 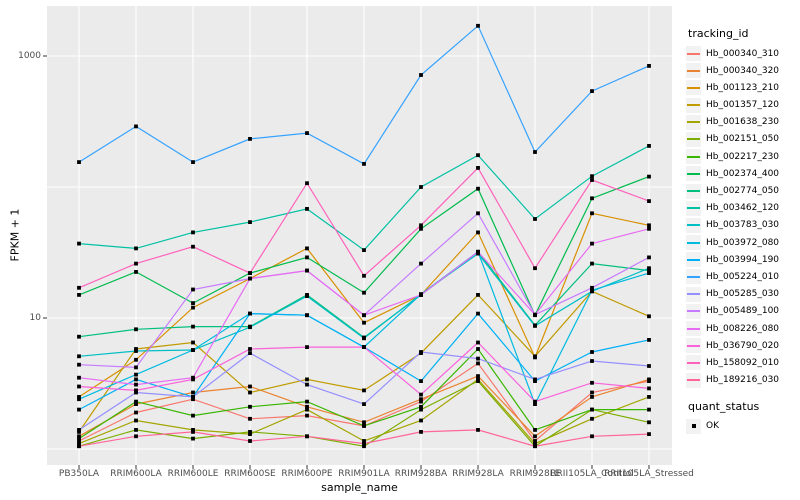 What do you see at coordinates (307, 474) in the screenshot?
I see `x-tick-label-RRIM600PE: RRIM600PE` at bounding box center [307, 474].